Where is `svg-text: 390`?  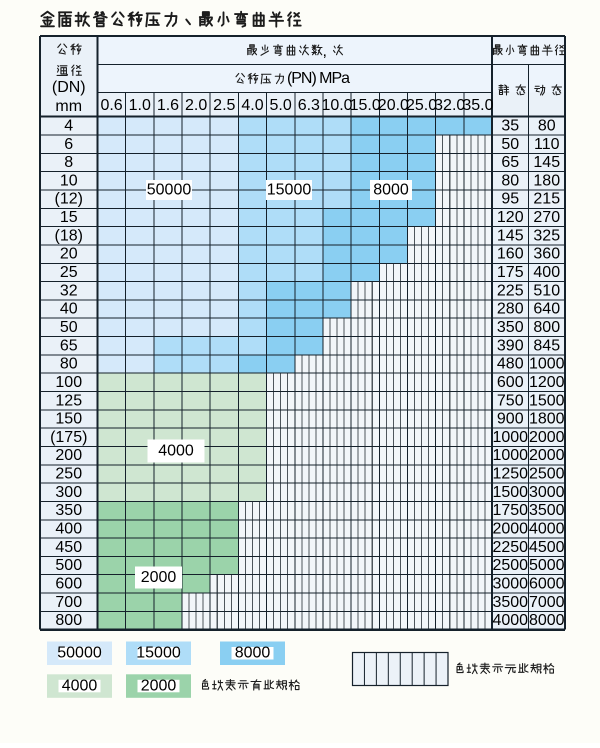 svg-text: 390 is located at coordinates (510, 345).